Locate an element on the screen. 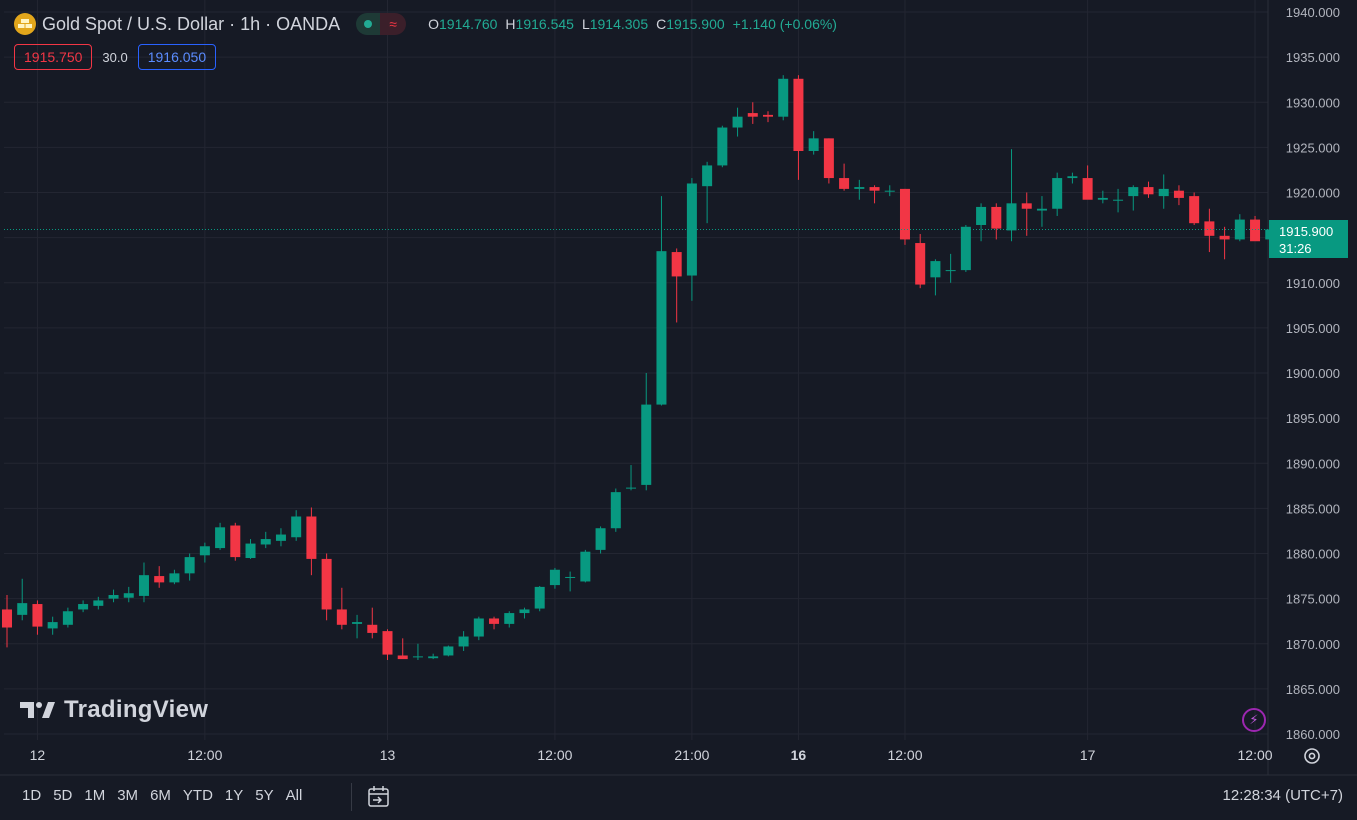 Image resolution: width=1357 pixels, height=820 pixels. spread-value: 30.0 is located at coordinates (115, 57).